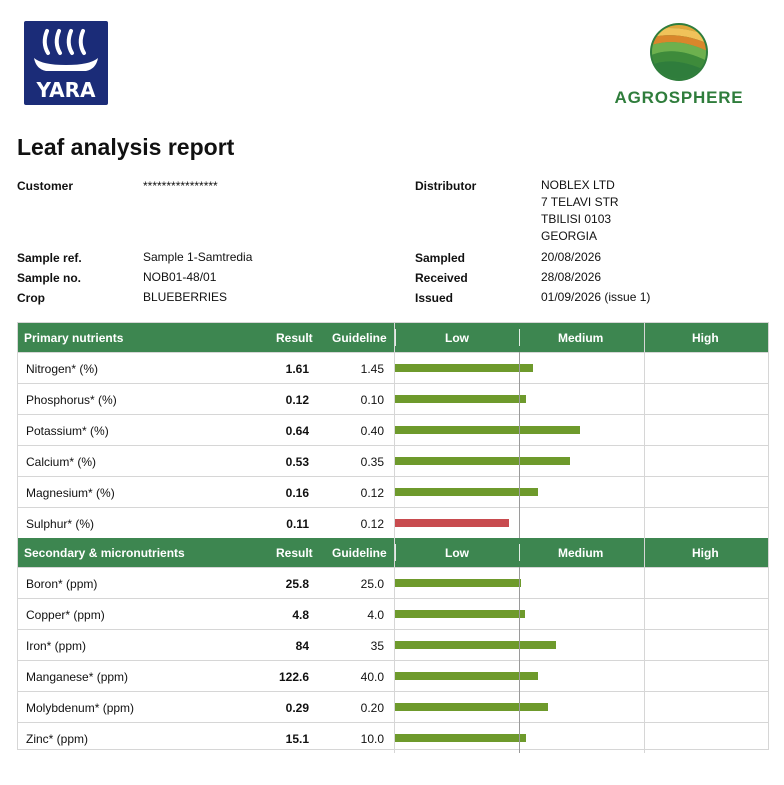  What do you see at coordinates (372, 462) in the screenshot?
I see `guideline-value: 0.35` at bounding box center [372, 462].